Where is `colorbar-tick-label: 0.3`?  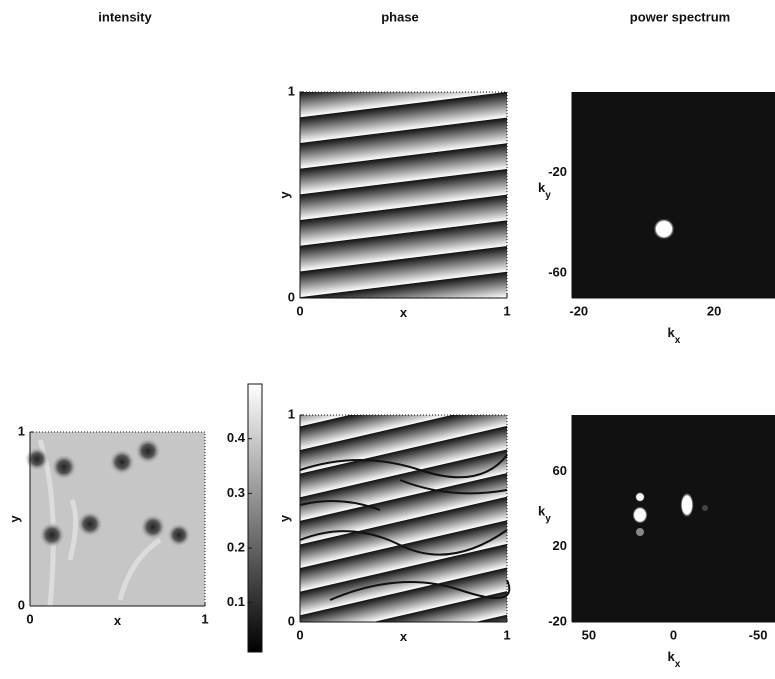
colorbar-tick-label: 0.3 is located at coordinates (236, 492).